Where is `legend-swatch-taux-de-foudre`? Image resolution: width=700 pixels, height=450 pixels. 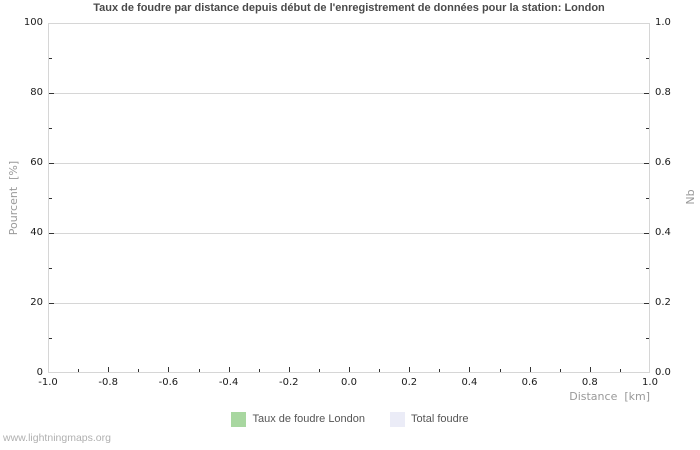
legend-swatch-taux-de-foudre is located at coordinates (239, 419).